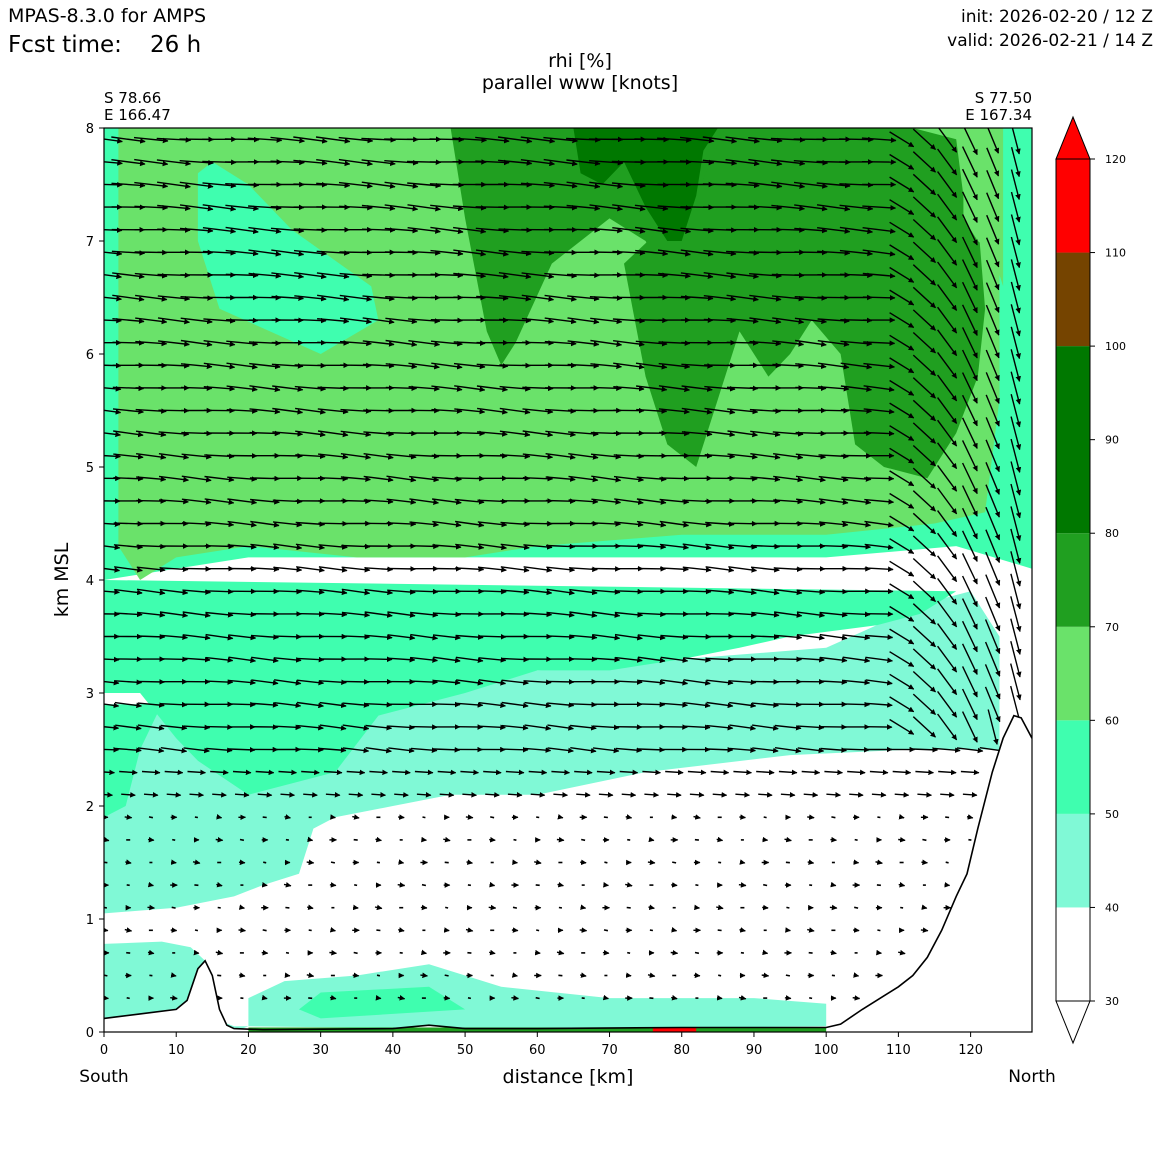  I want to click on chart-subtitle: parallel www [knots], so click(580, 83).